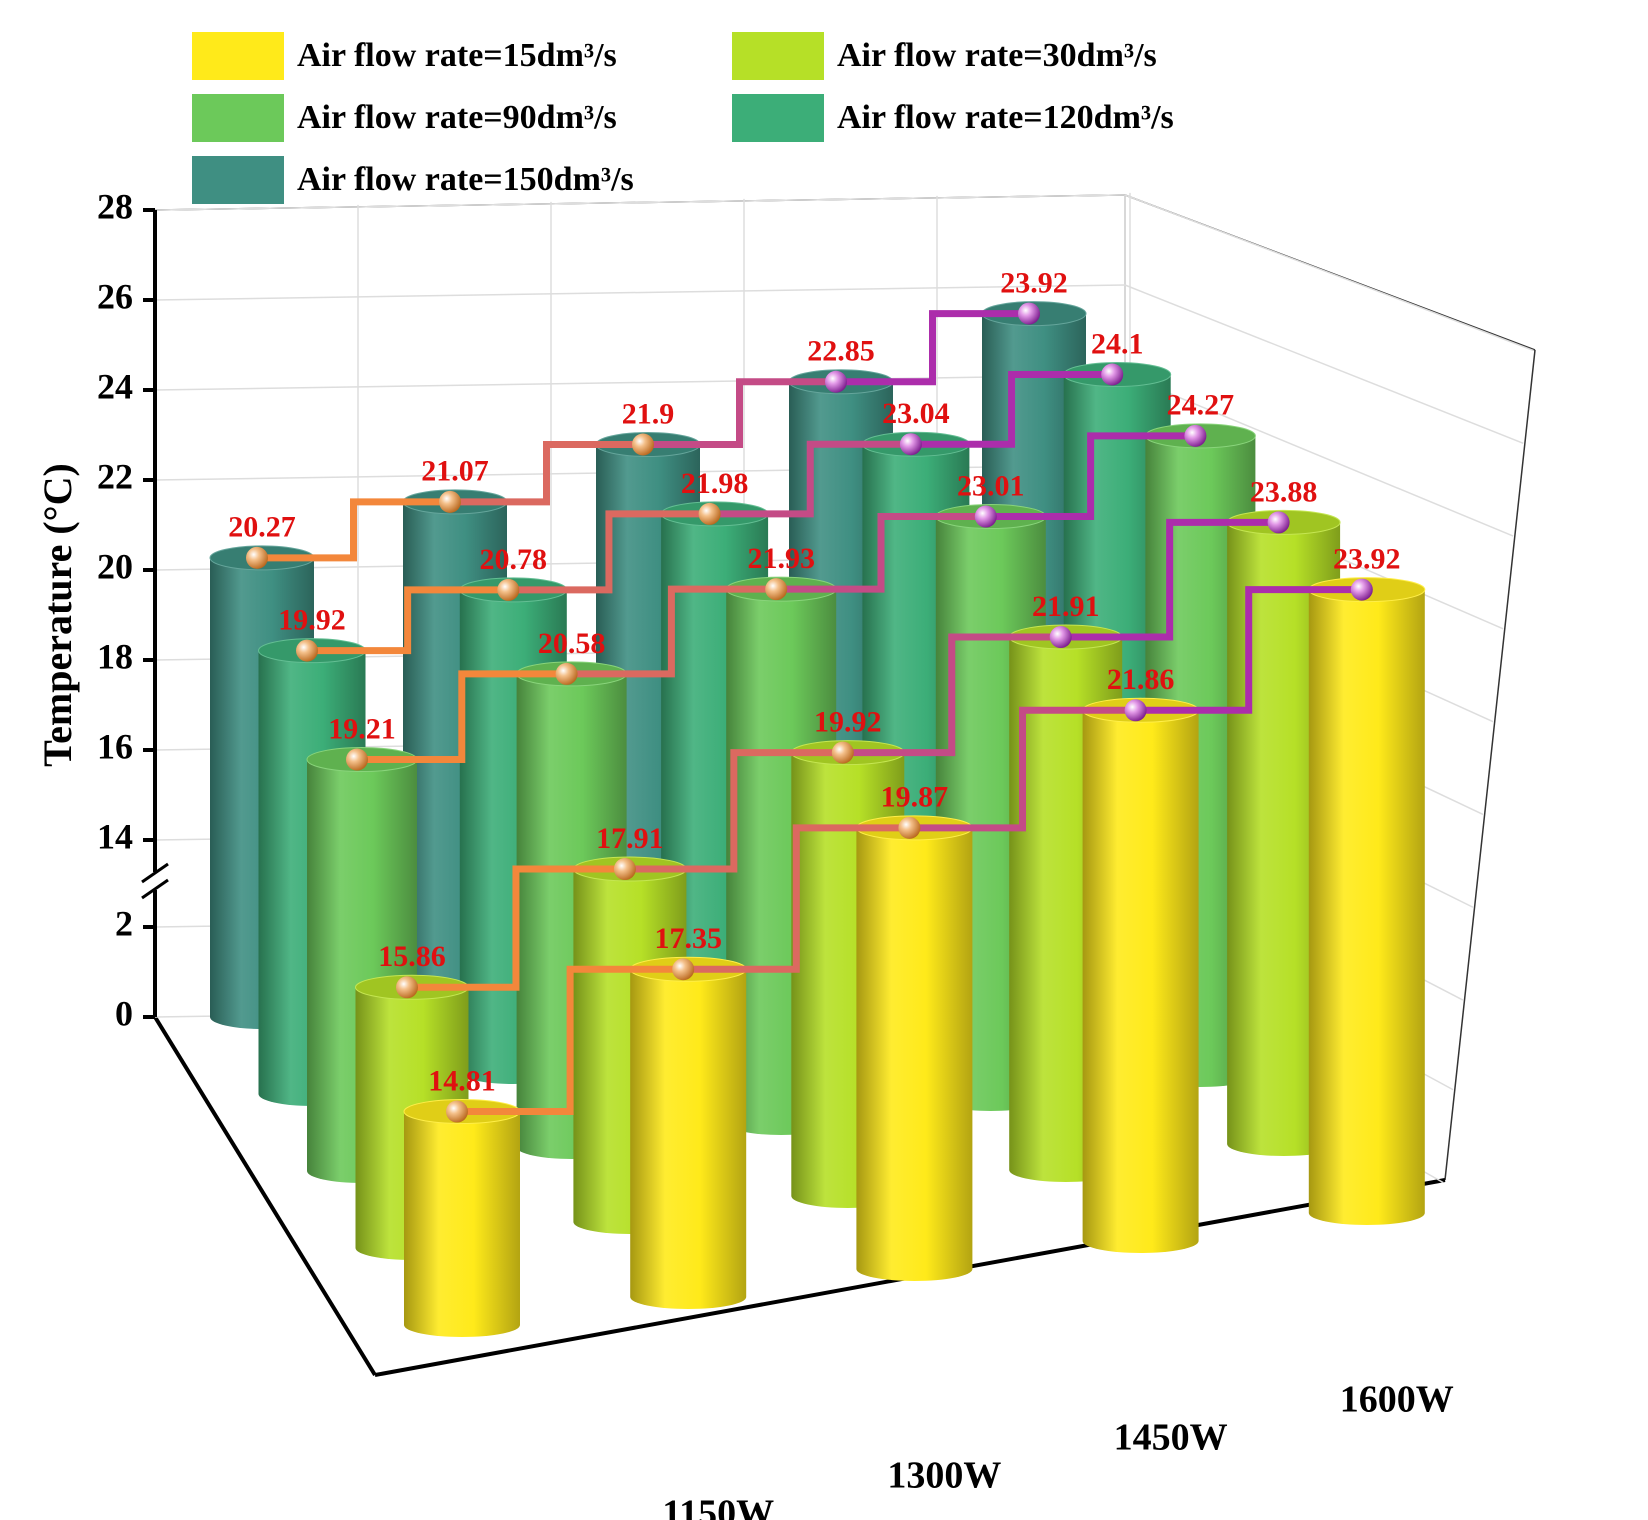  I want to click on y-tick-label: 0, so click(124, 1013).